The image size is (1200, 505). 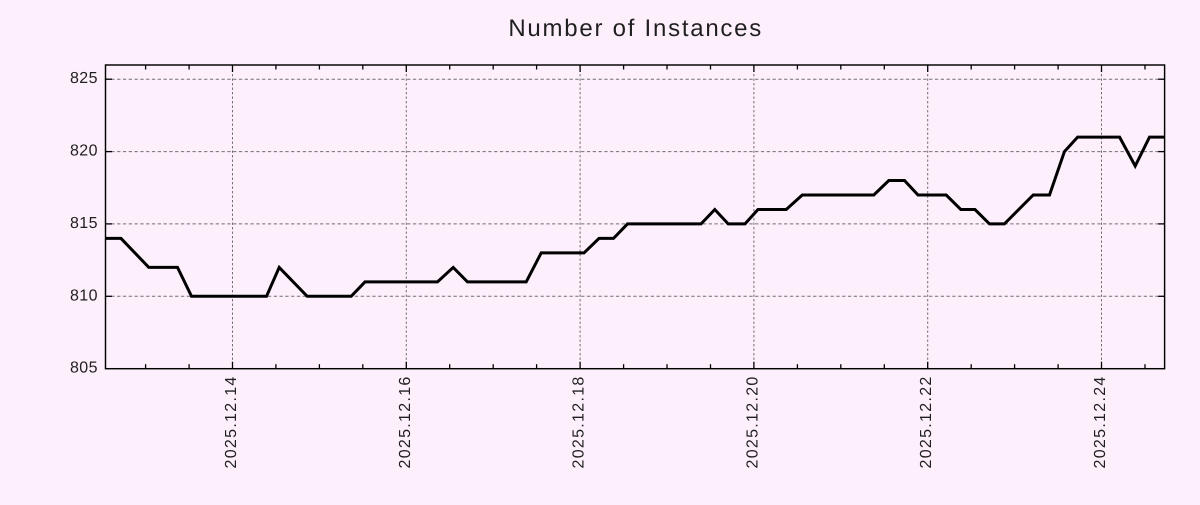 What do you see at coordinates (752, 421) in the screenshot?
I see `svg-text: 2025.12.20` at bounding box center [752, 421].